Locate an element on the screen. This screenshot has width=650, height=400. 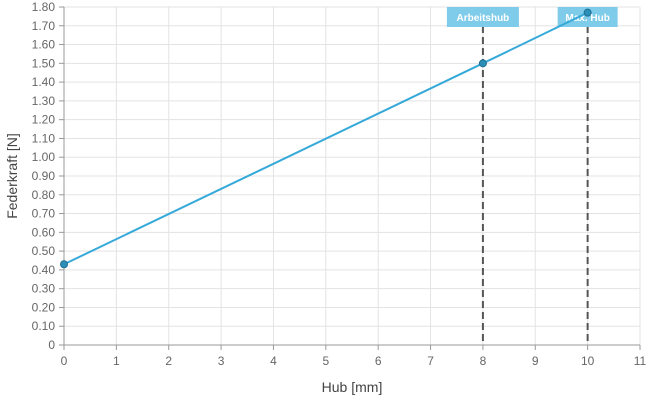
y-tick-label: 1.60 is located at coordinates (44, 45).